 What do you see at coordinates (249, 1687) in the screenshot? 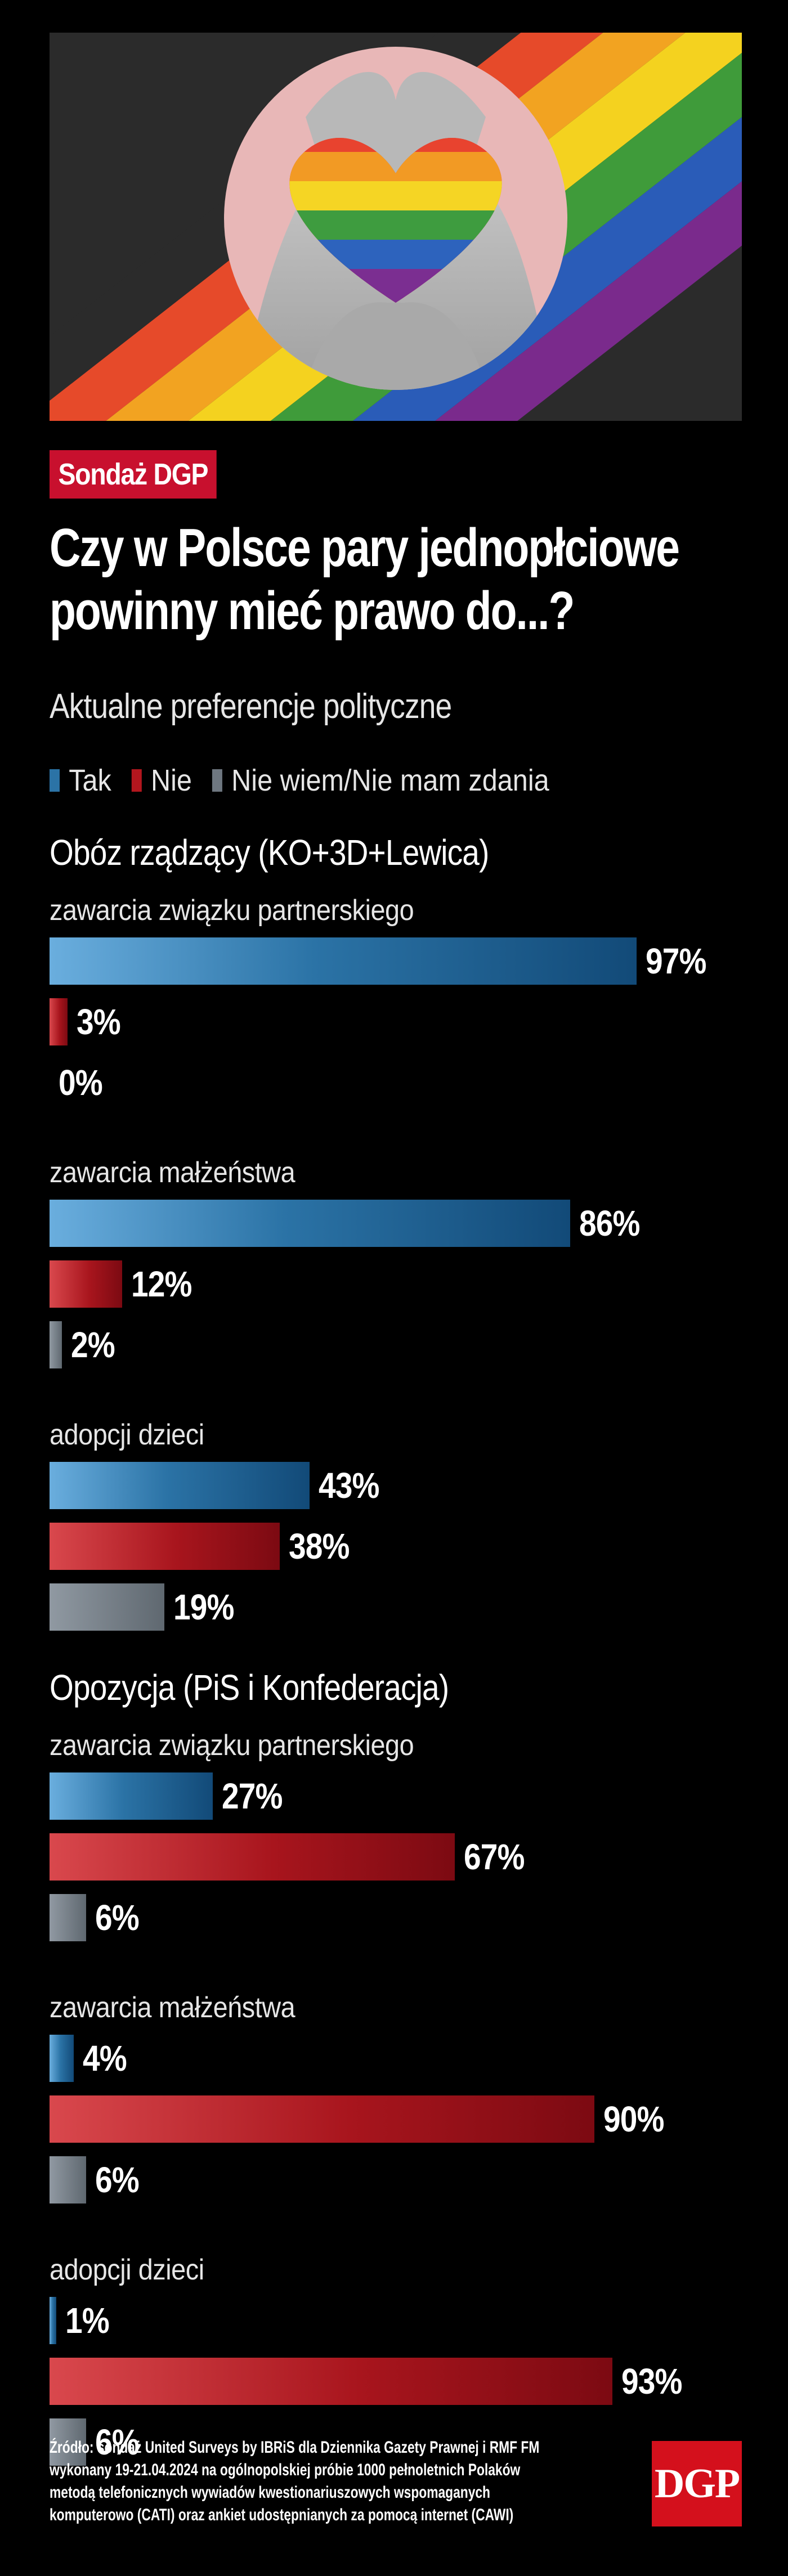
I see `group-title: Opozycja (PiS i Konfederacja)` at bounding box center [249, 1687].